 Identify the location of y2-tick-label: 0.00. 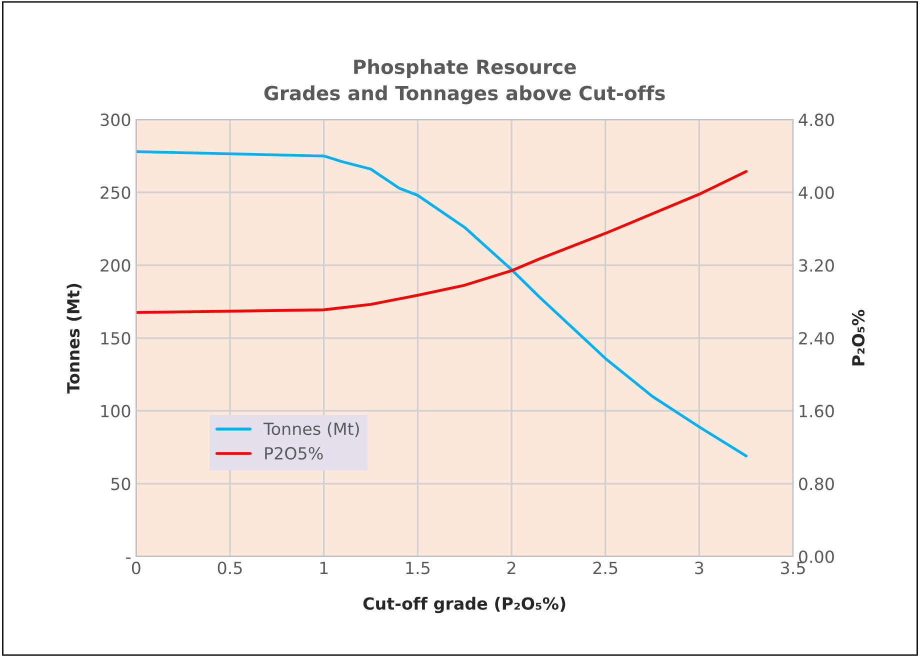
(816, 557).